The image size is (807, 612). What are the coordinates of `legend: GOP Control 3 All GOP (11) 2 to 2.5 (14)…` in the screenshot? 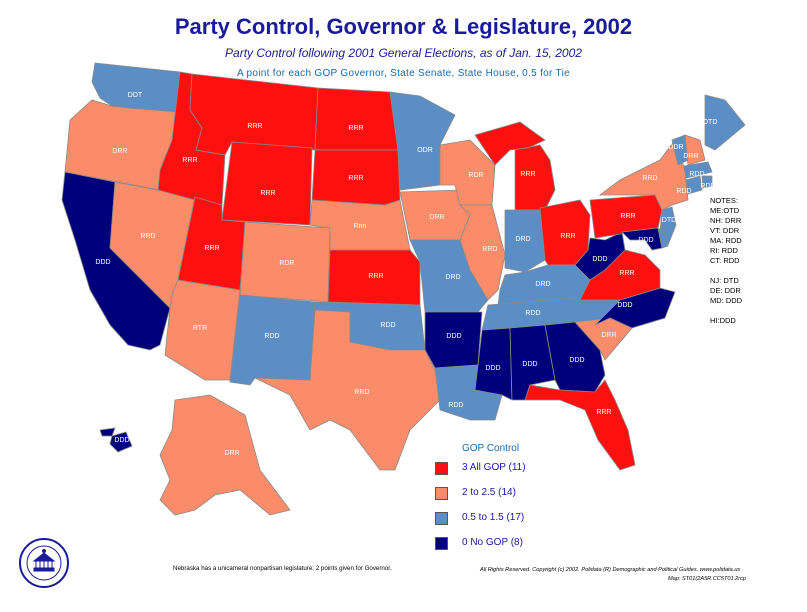 It's located at (480, 496).